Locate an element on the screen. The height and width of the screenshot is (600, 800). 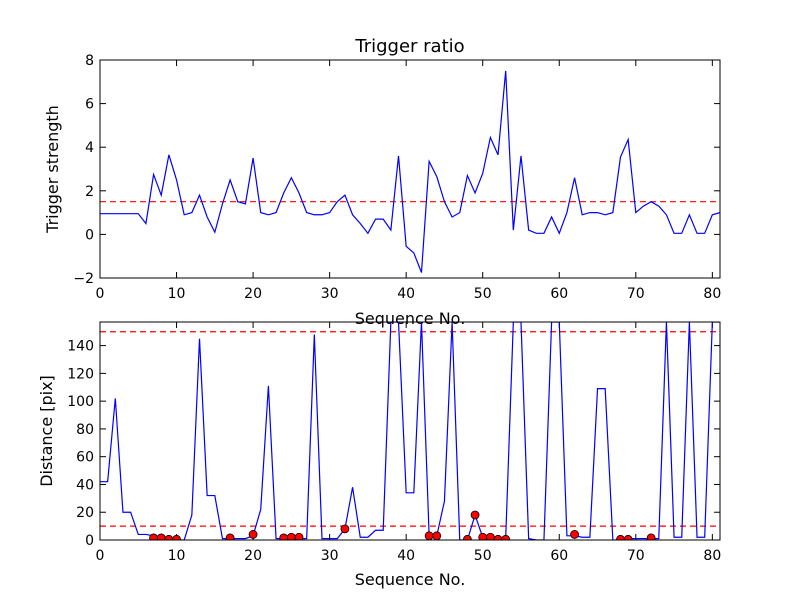
y-tick-label: −2 is located at coordinates (83, 279).